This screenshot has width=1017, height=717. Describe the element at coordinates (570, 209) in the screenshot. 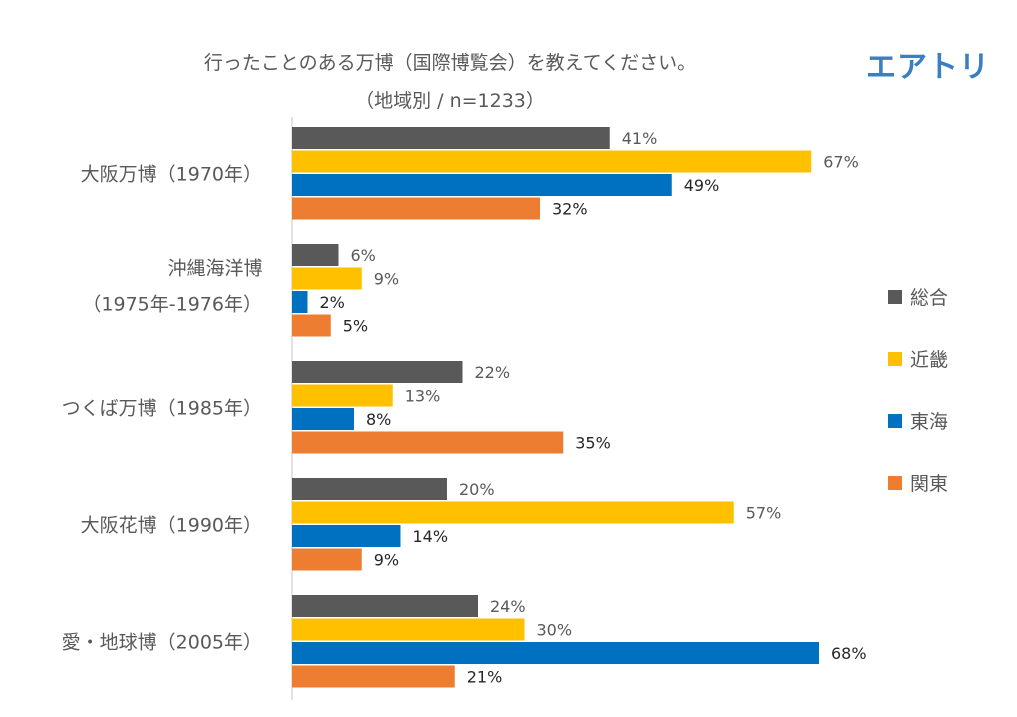

I see `data-label: 32%` at that location.